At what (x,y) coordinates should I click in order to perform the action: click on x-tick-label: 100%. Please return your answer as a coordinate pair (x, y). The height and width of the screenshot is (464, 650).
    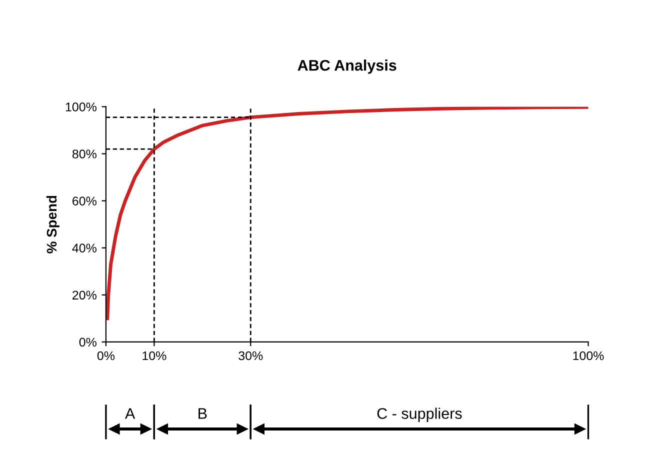
    Looking at the image, I should click on (588, 355).